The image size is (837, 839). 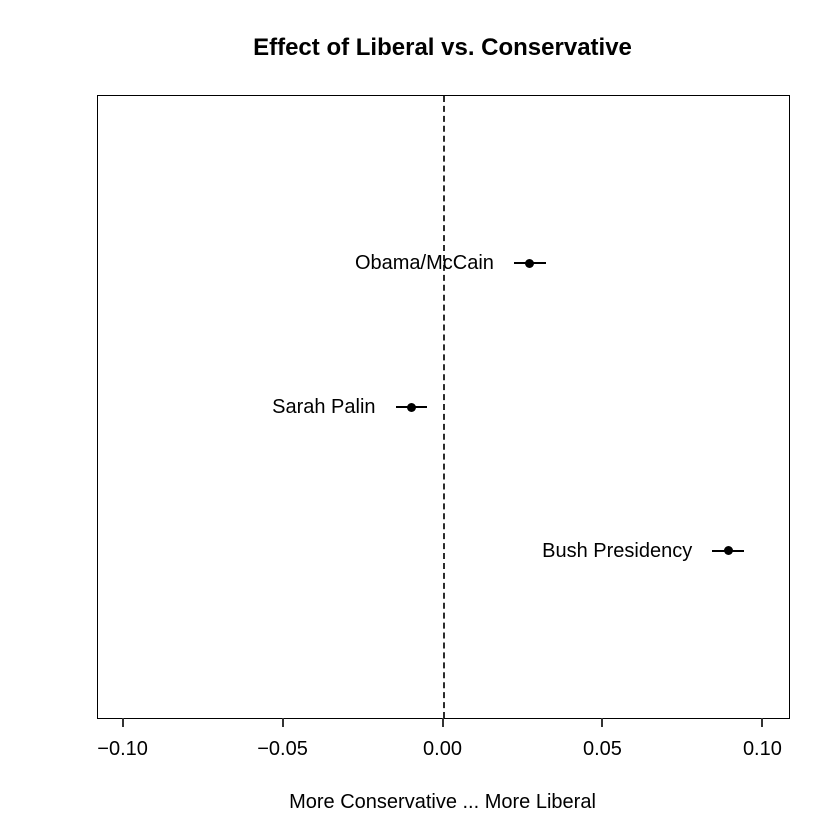 What do you see at coordinates (442, 47) in the screenshot?
I see `chart-title: Effect of Liberal vs. Conservative` at bounding box center [442, 47].